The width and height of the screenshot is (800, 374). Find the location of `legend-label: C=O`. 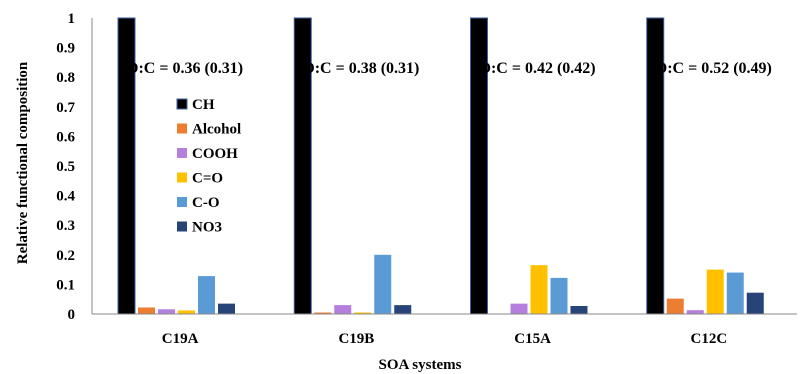

legend-label: C=O is located at coordinates (207, 179).